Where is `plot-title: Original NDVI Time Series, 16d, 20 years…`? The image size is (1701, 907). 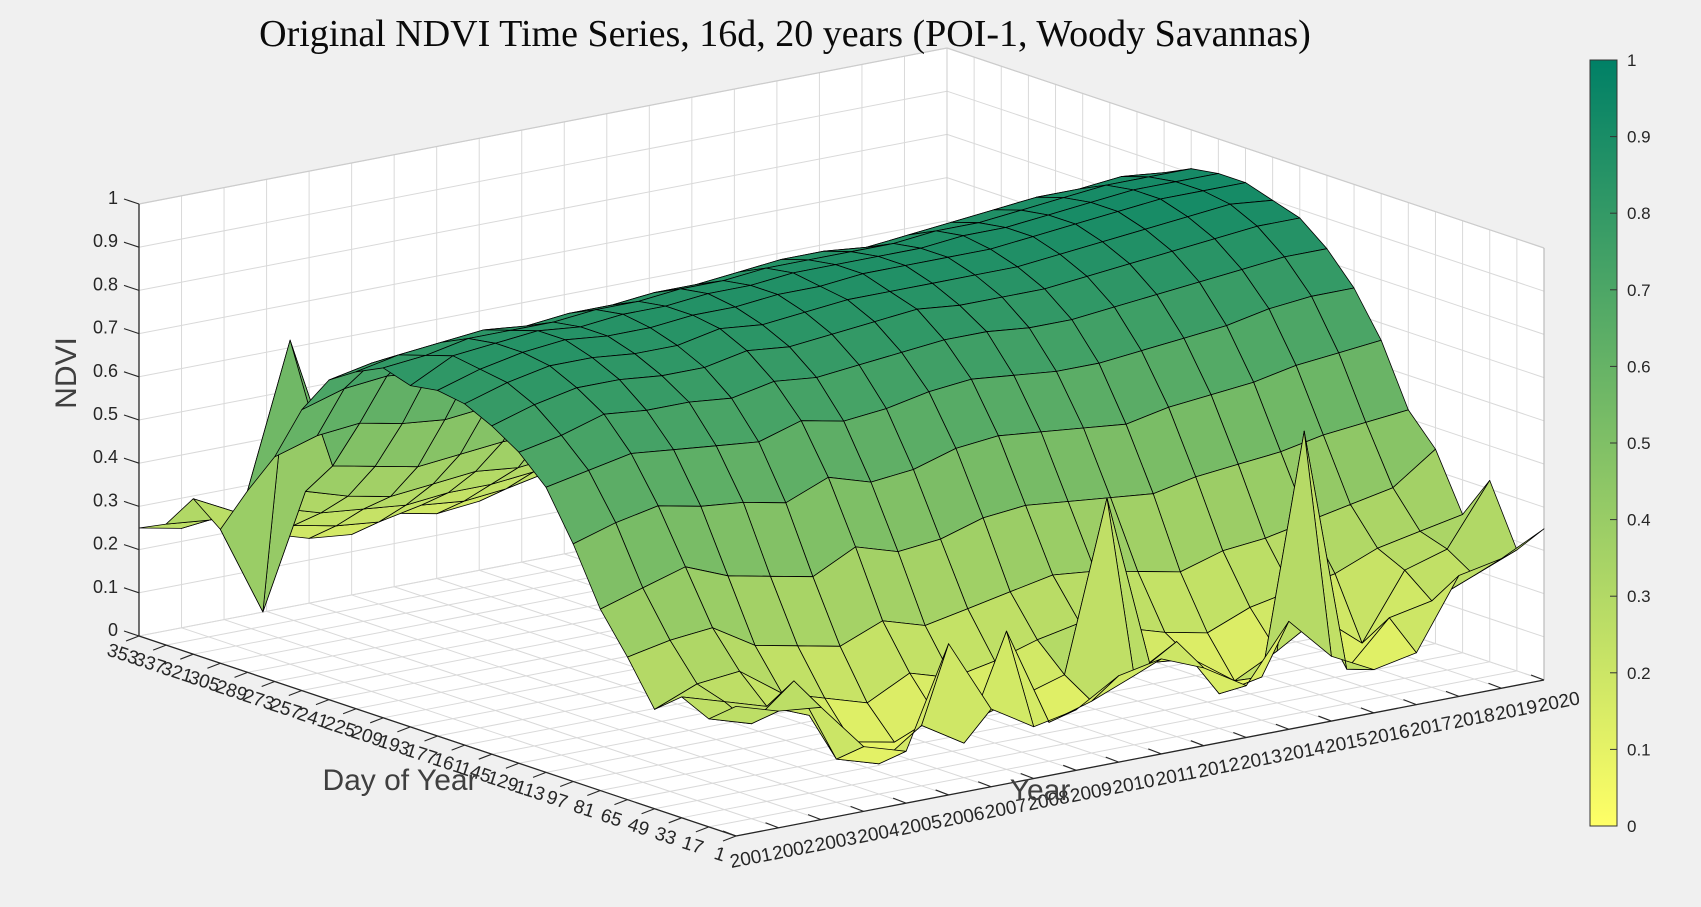 plot-title: Original NDVI Time Series, 16d, 20 years… is located at coordinates (785, 34).